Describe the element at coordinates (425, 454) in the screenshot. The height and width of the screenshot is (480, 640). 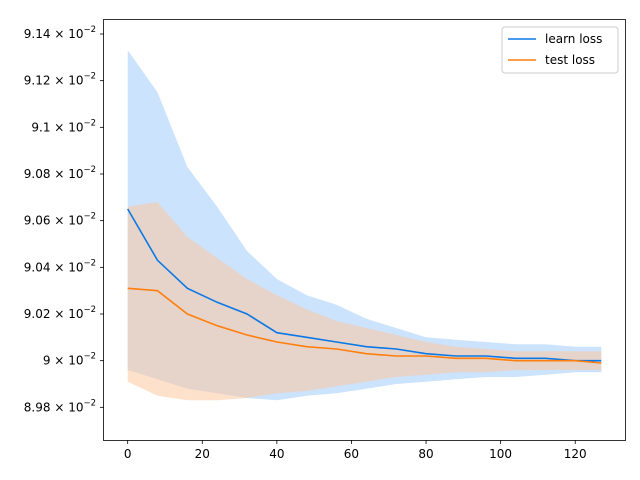
I see `x-tick-label: 80` at that location.